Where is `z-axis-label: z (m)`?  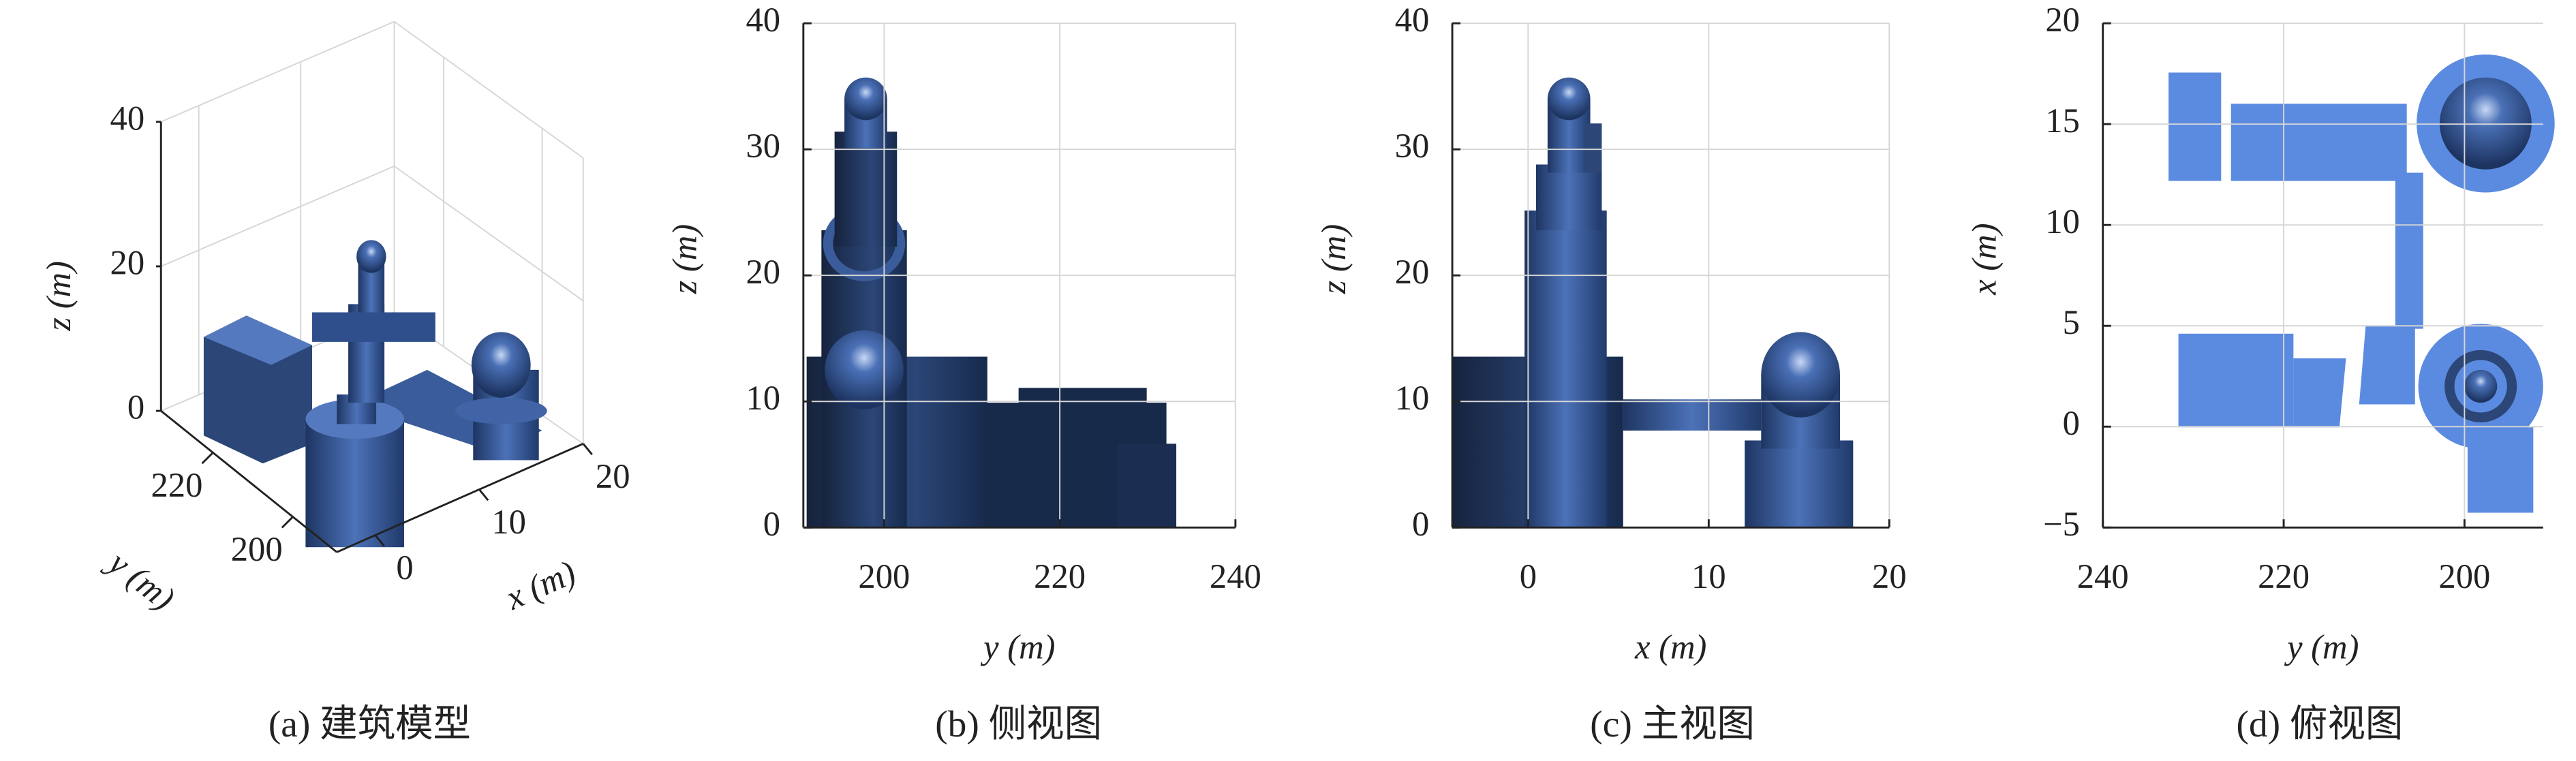 z-axis-label: z (m) is located at coordinates (59, 296).